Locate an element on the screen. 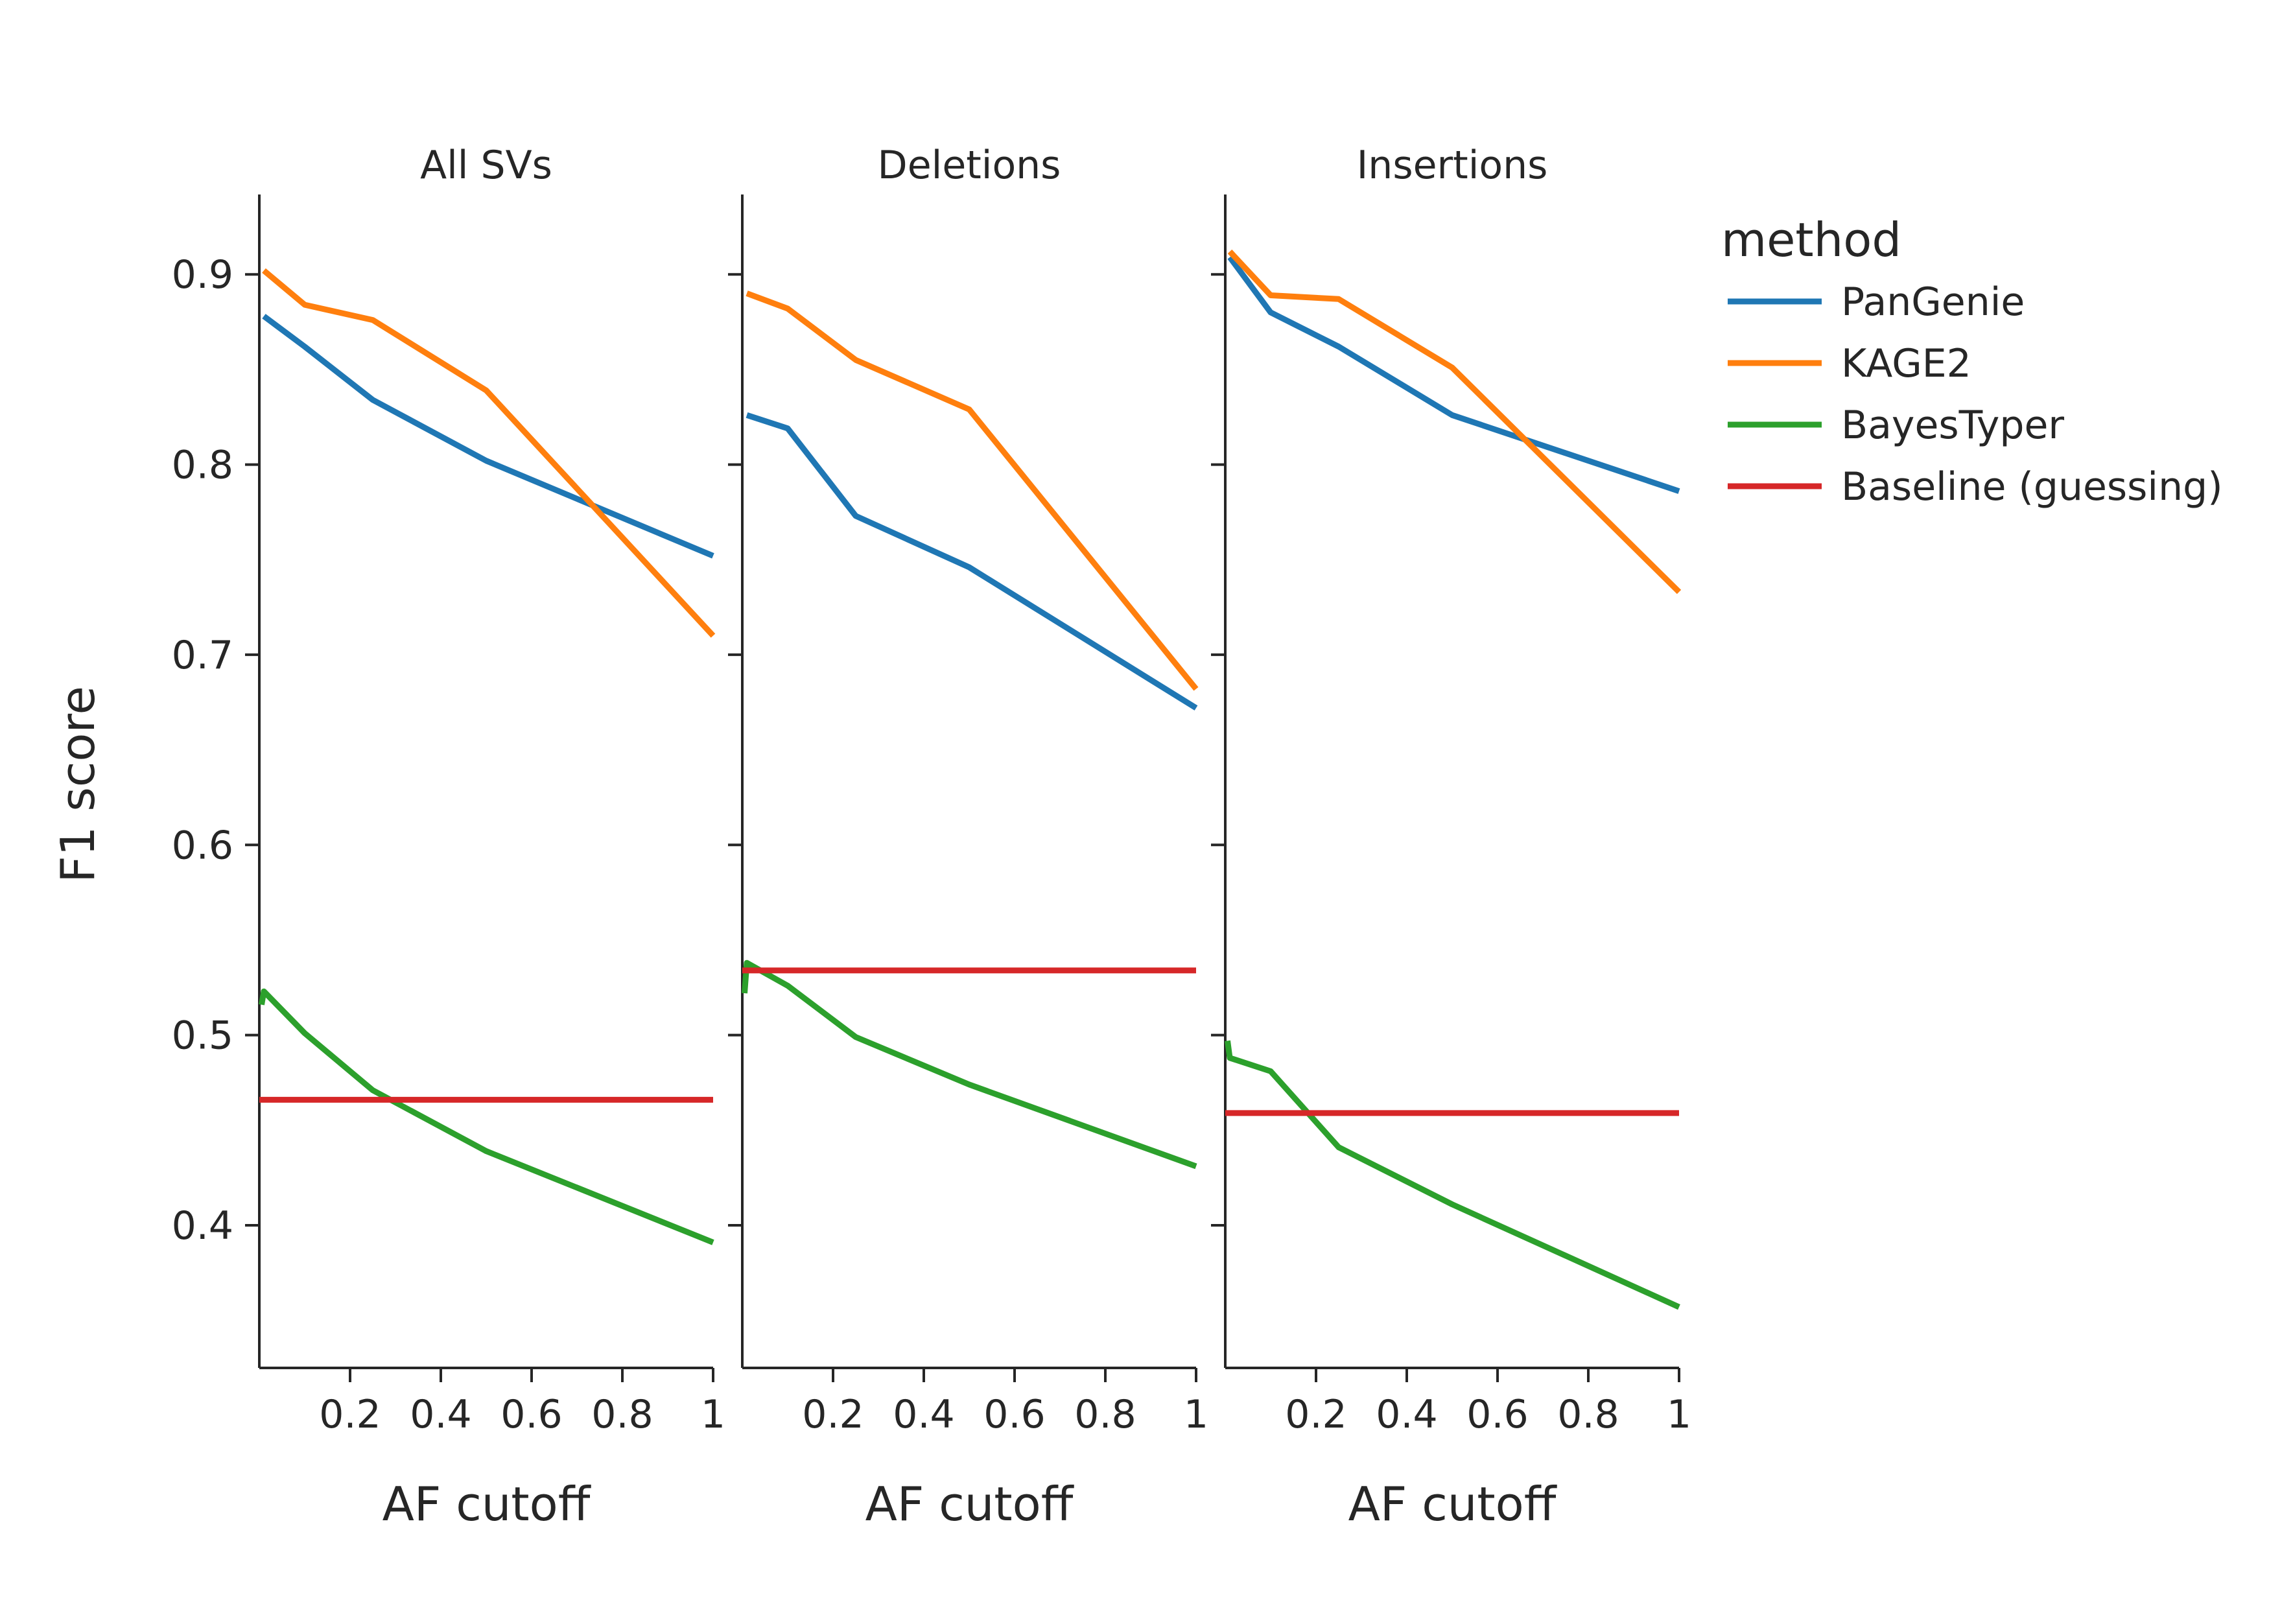 The height and width of the screenshot is (1624, 2269). series-line-bayestyper-deletions is located at coordinates (969, 1065).